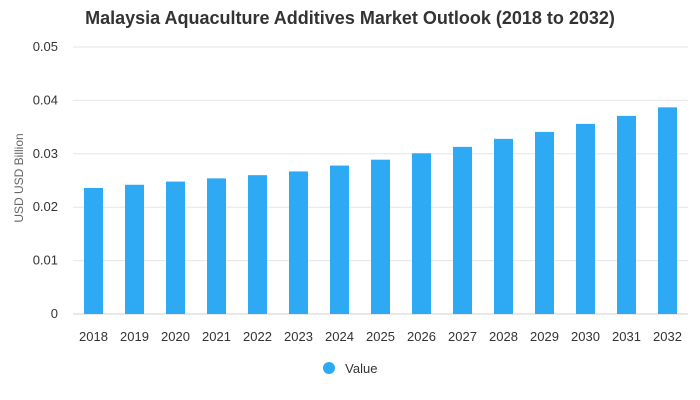 The image size is (700, 400). What do you see at coordinates (298, 242) in the screenshot?
I see `bar-2023` at bounding box center [298, 242].